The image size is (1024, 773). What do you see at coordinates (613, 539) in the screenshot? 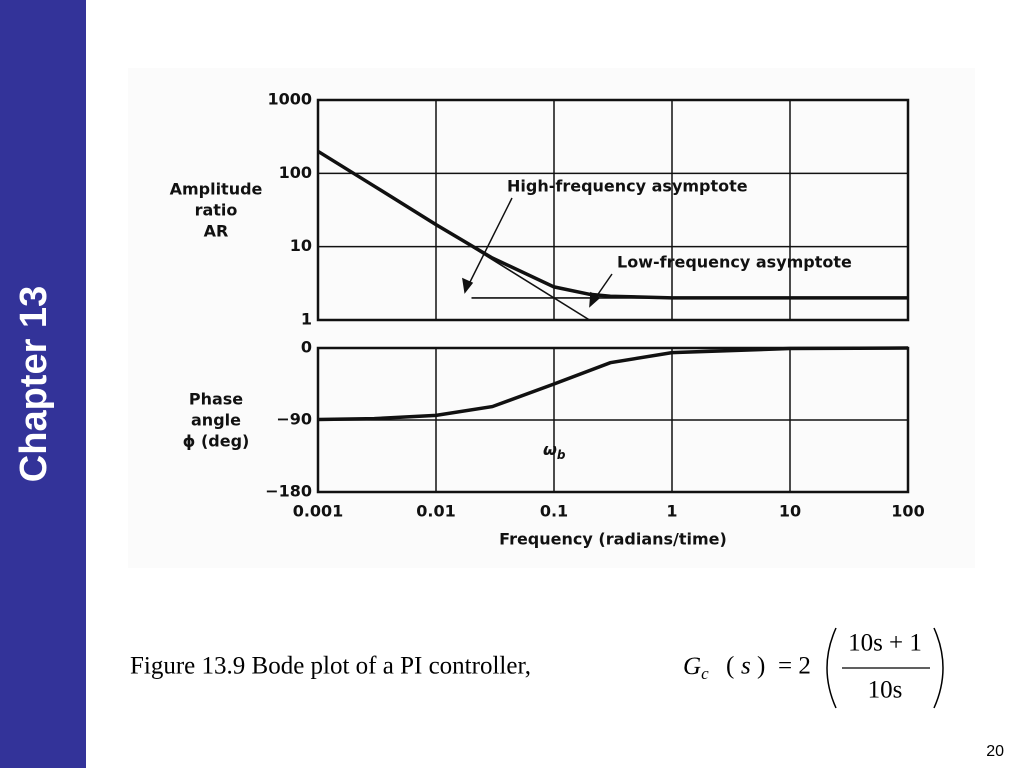
I see `x-axis-label: Frequency (radians/time)` at bounding box center [613, 539].